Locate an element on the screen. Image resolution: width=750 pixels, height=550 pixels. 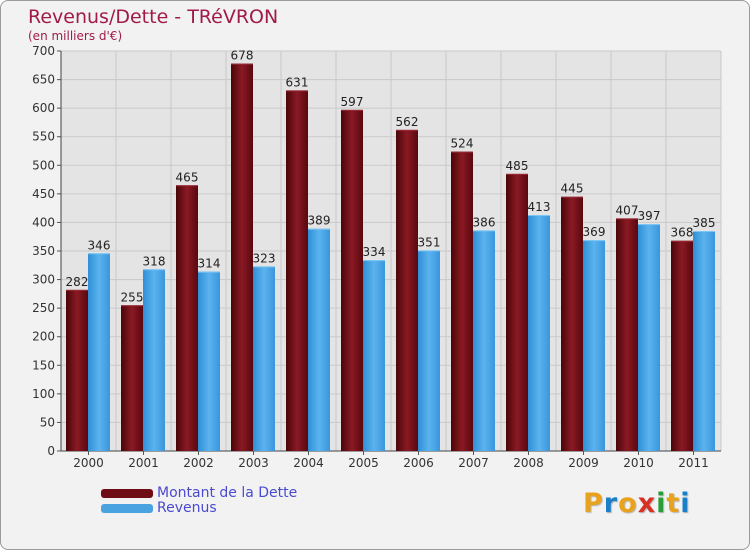
xtick-label-2010: 2010 is located at coordinates (638, 463).